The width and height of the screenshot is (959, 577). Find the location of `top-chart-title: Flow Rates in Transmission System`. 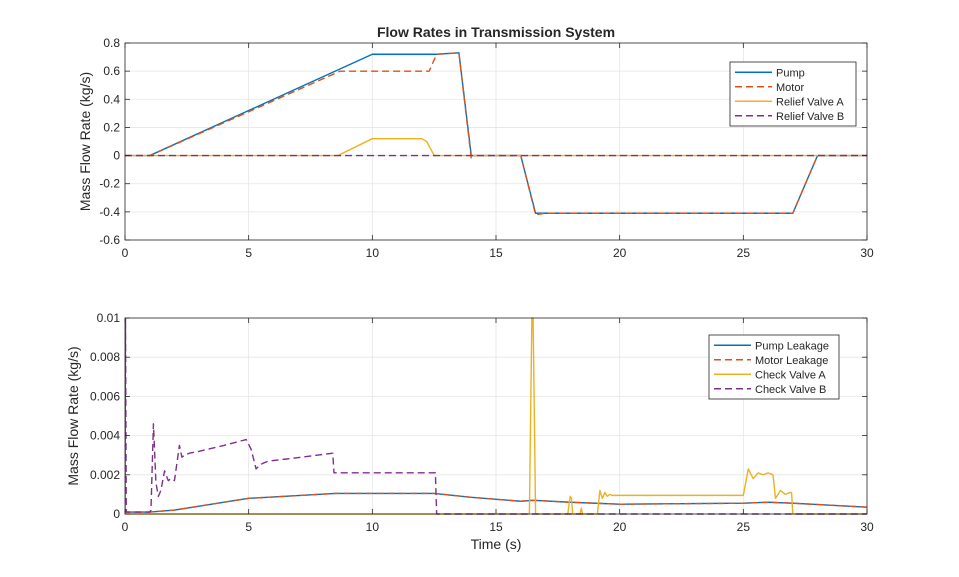

top-chart-title: Flow Rates in Transmission System is located at coordinates (496, 32).